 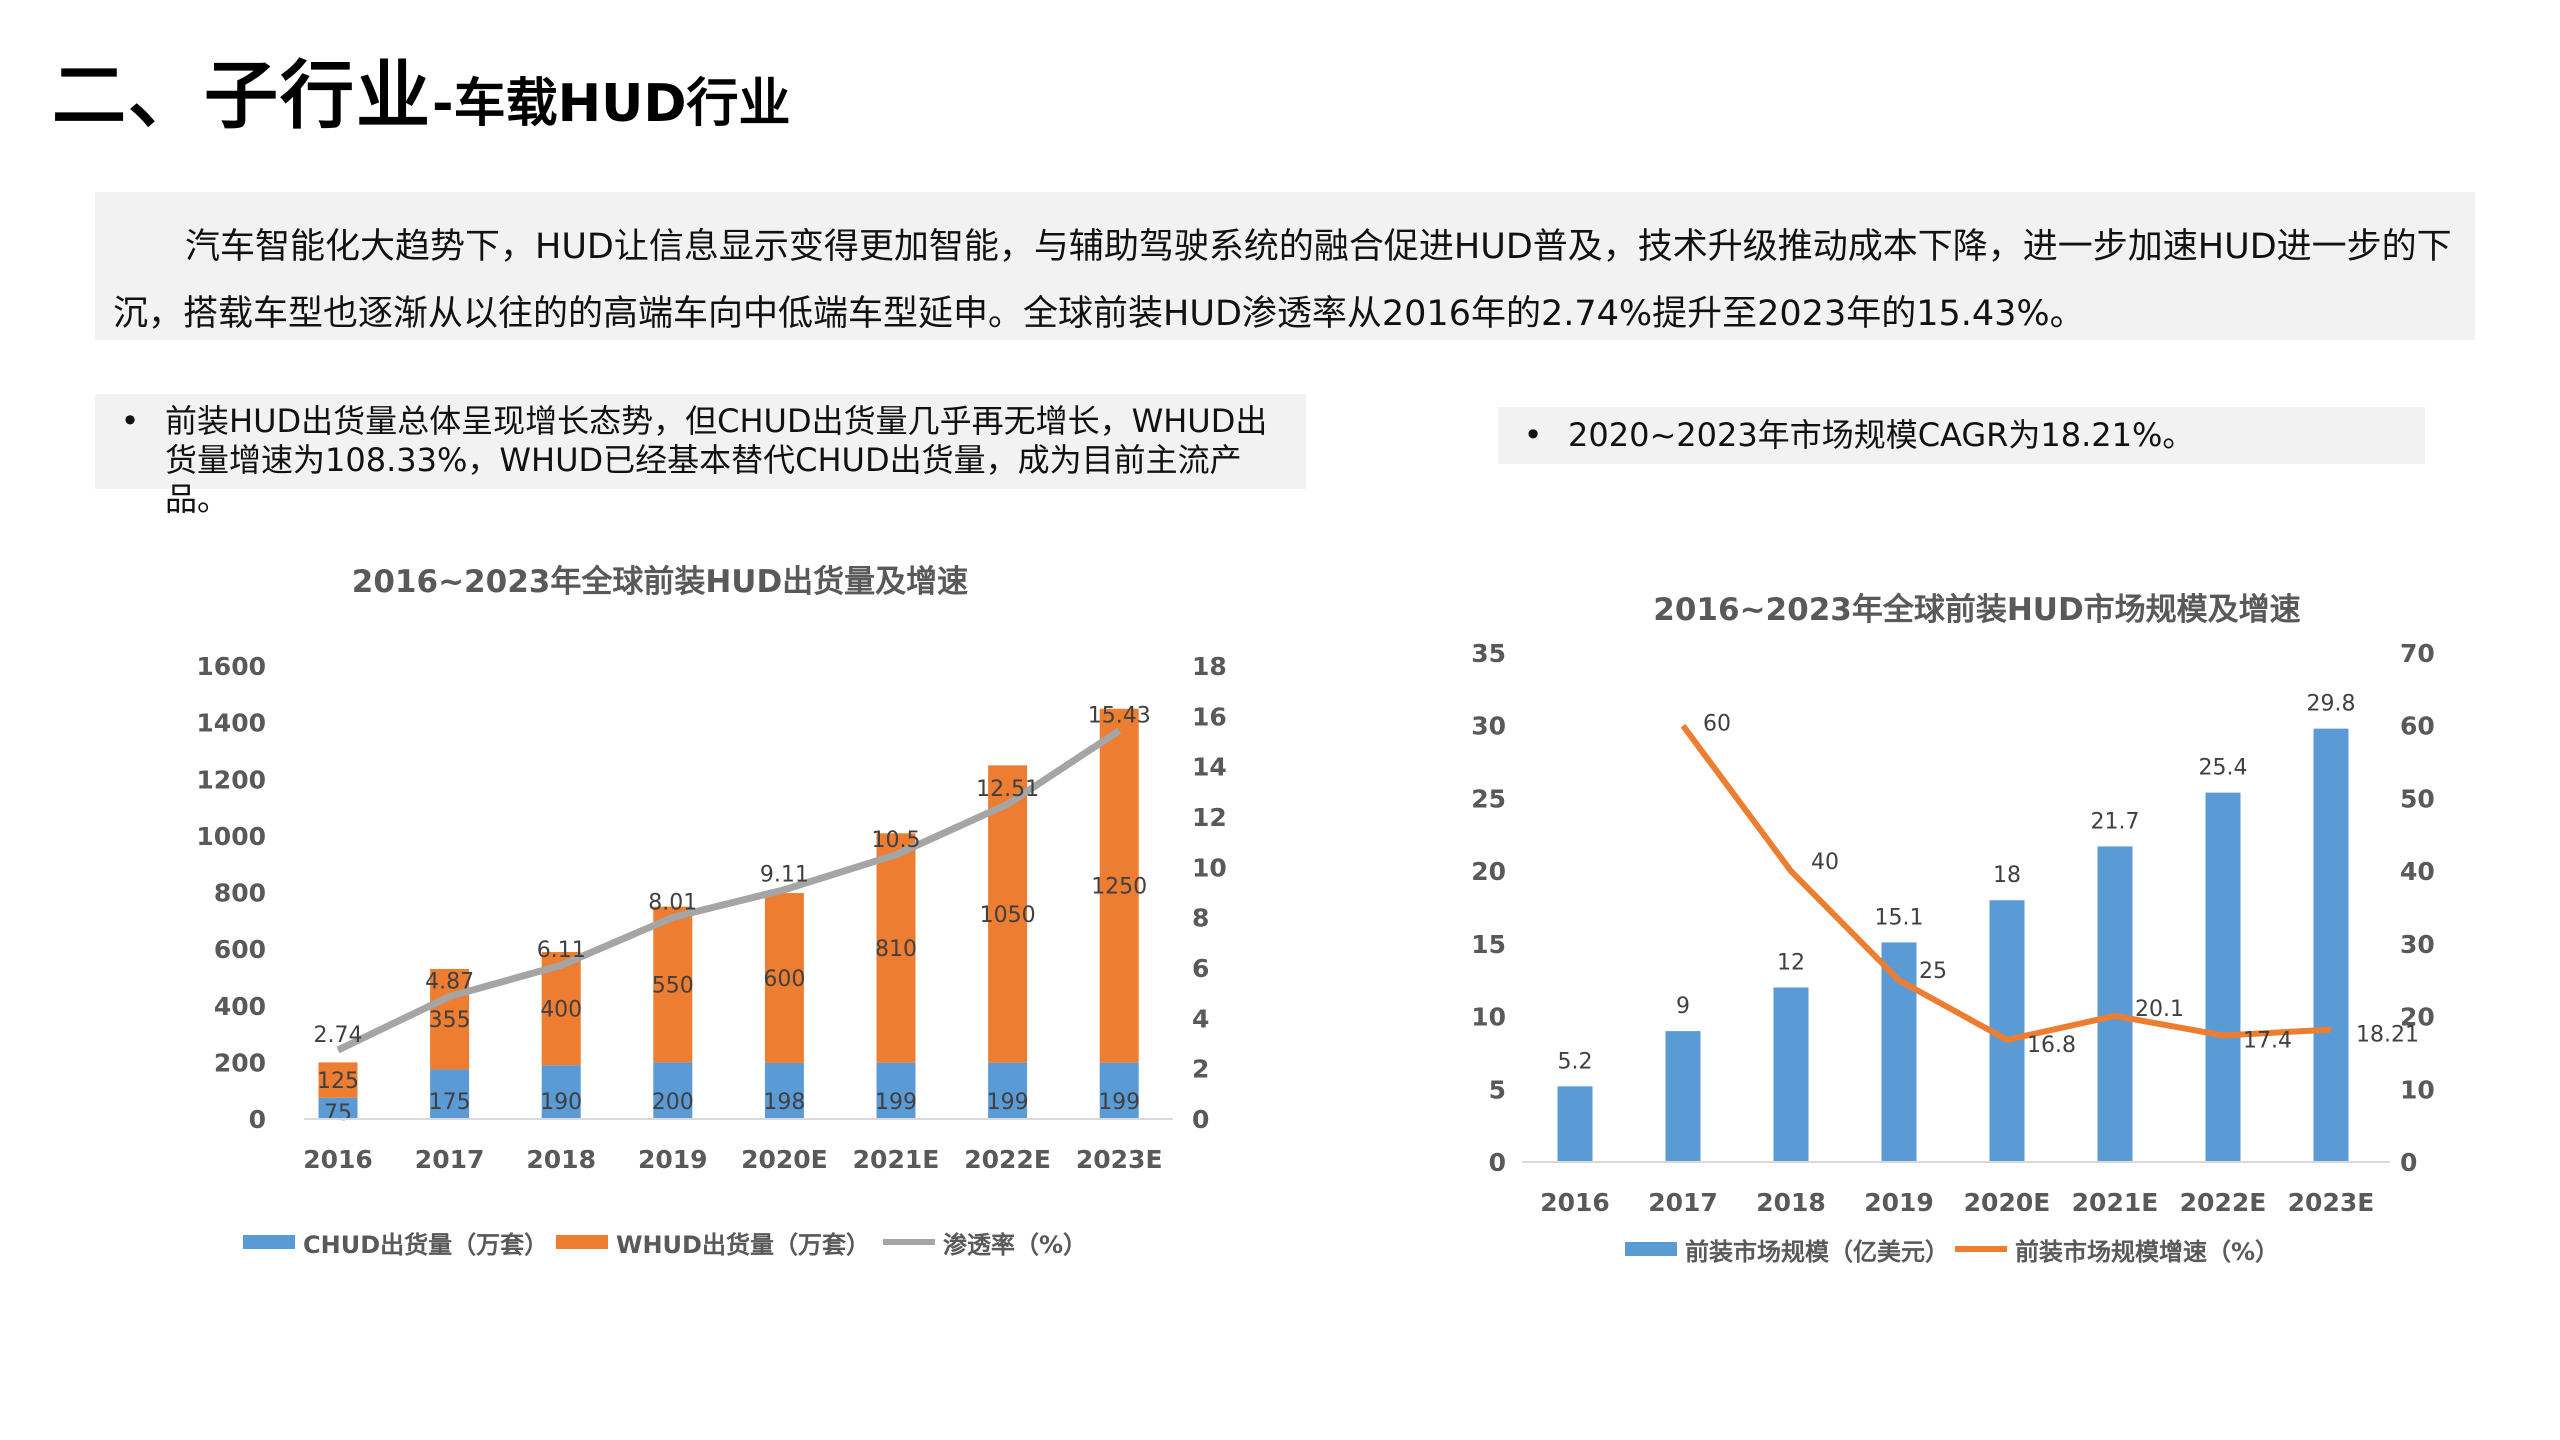 I want to click on data-label: 12, so click(x=1791, y=962).